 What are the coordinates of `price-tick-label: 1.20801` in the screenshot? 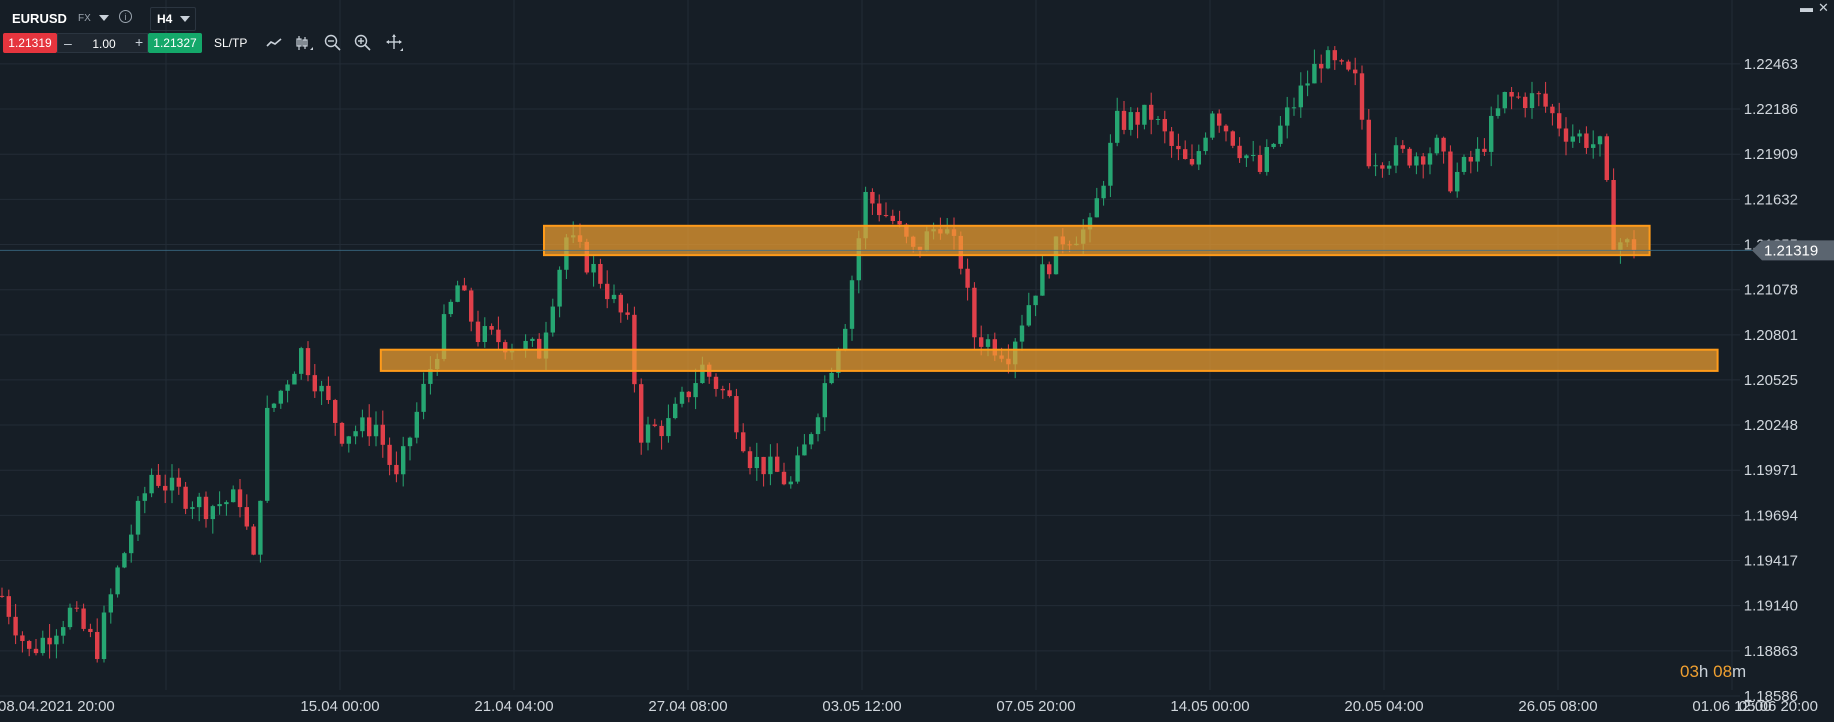 It's located at (1771, 335).